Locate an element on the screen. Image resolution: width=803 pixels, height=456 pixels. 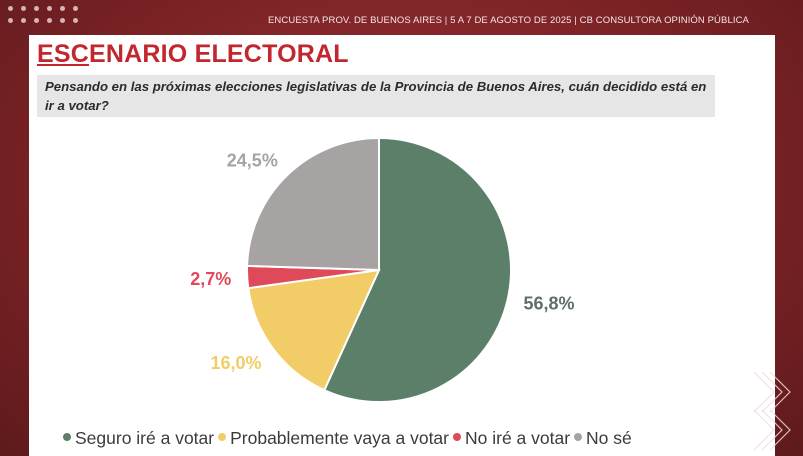
data-label: 56,8% is located at coordinates (548, 304).